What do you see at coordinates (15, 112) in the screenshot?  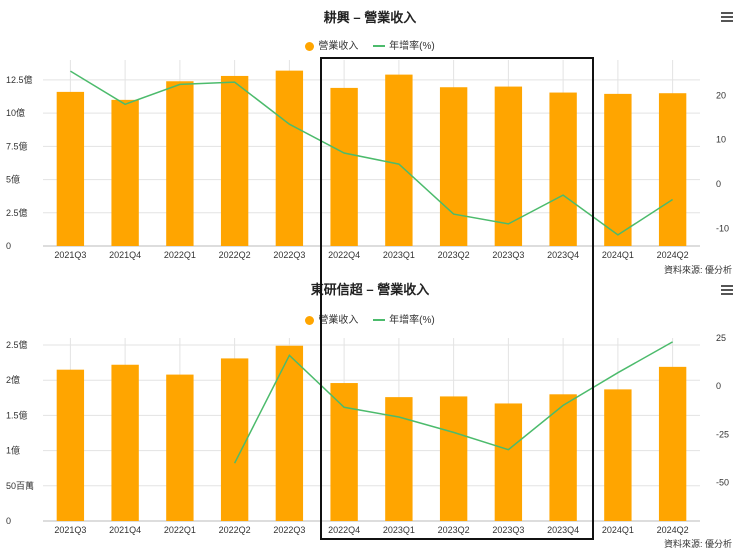 I see `y-left-tick-label: 10億` at bounding box center [15, 112].